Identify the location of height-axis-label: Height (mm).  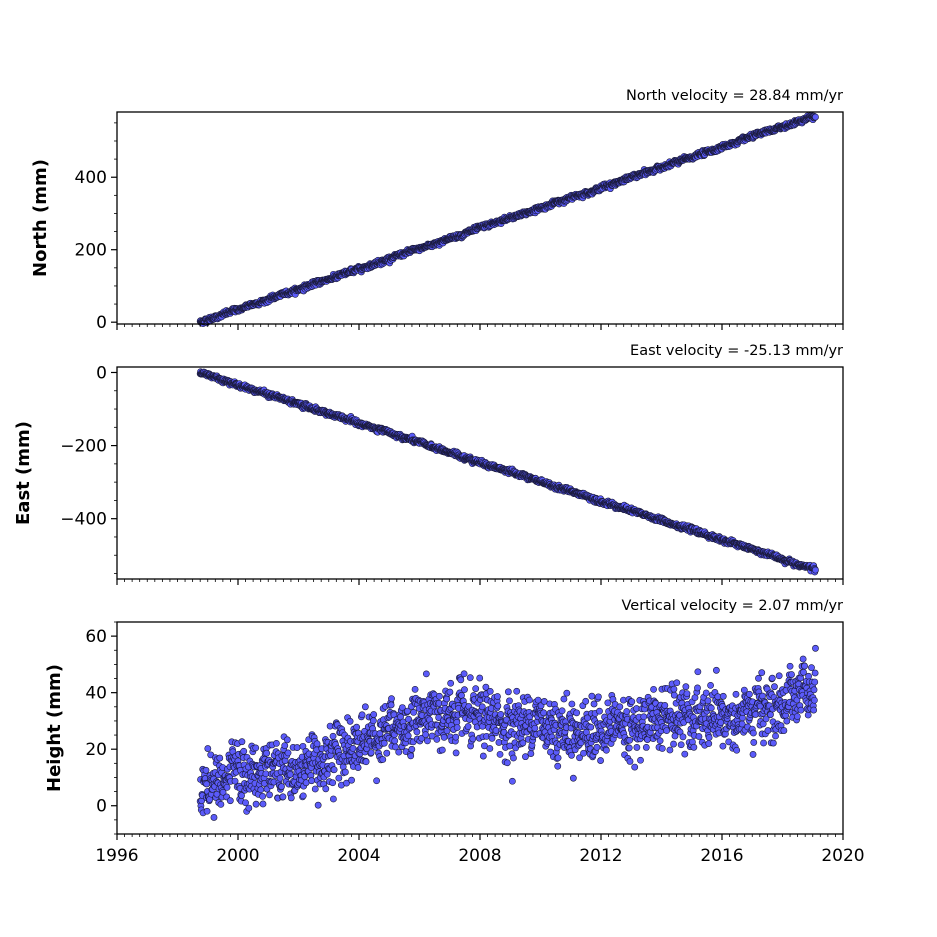
(54, 728).